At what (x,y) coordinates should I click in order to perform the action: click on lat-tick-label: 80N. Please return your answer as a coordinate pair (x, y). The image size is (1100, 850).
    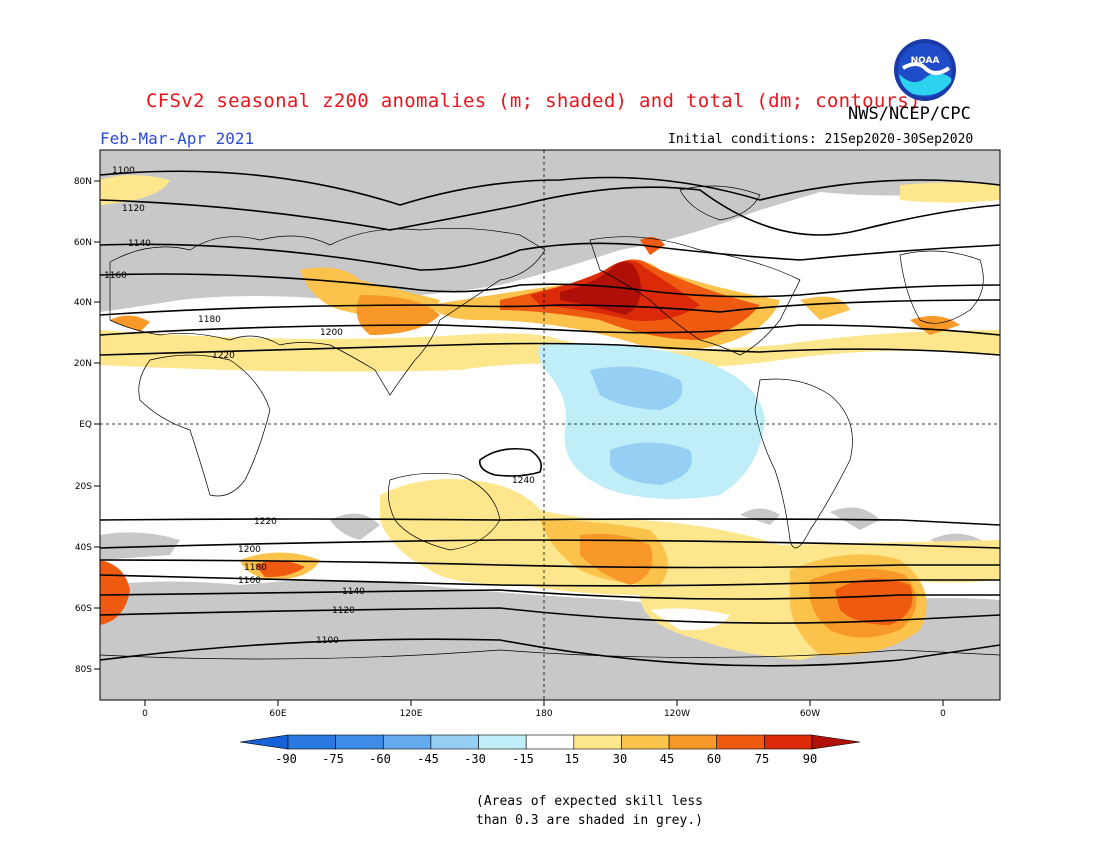
    Looking at the image, I should click on (83, 182).